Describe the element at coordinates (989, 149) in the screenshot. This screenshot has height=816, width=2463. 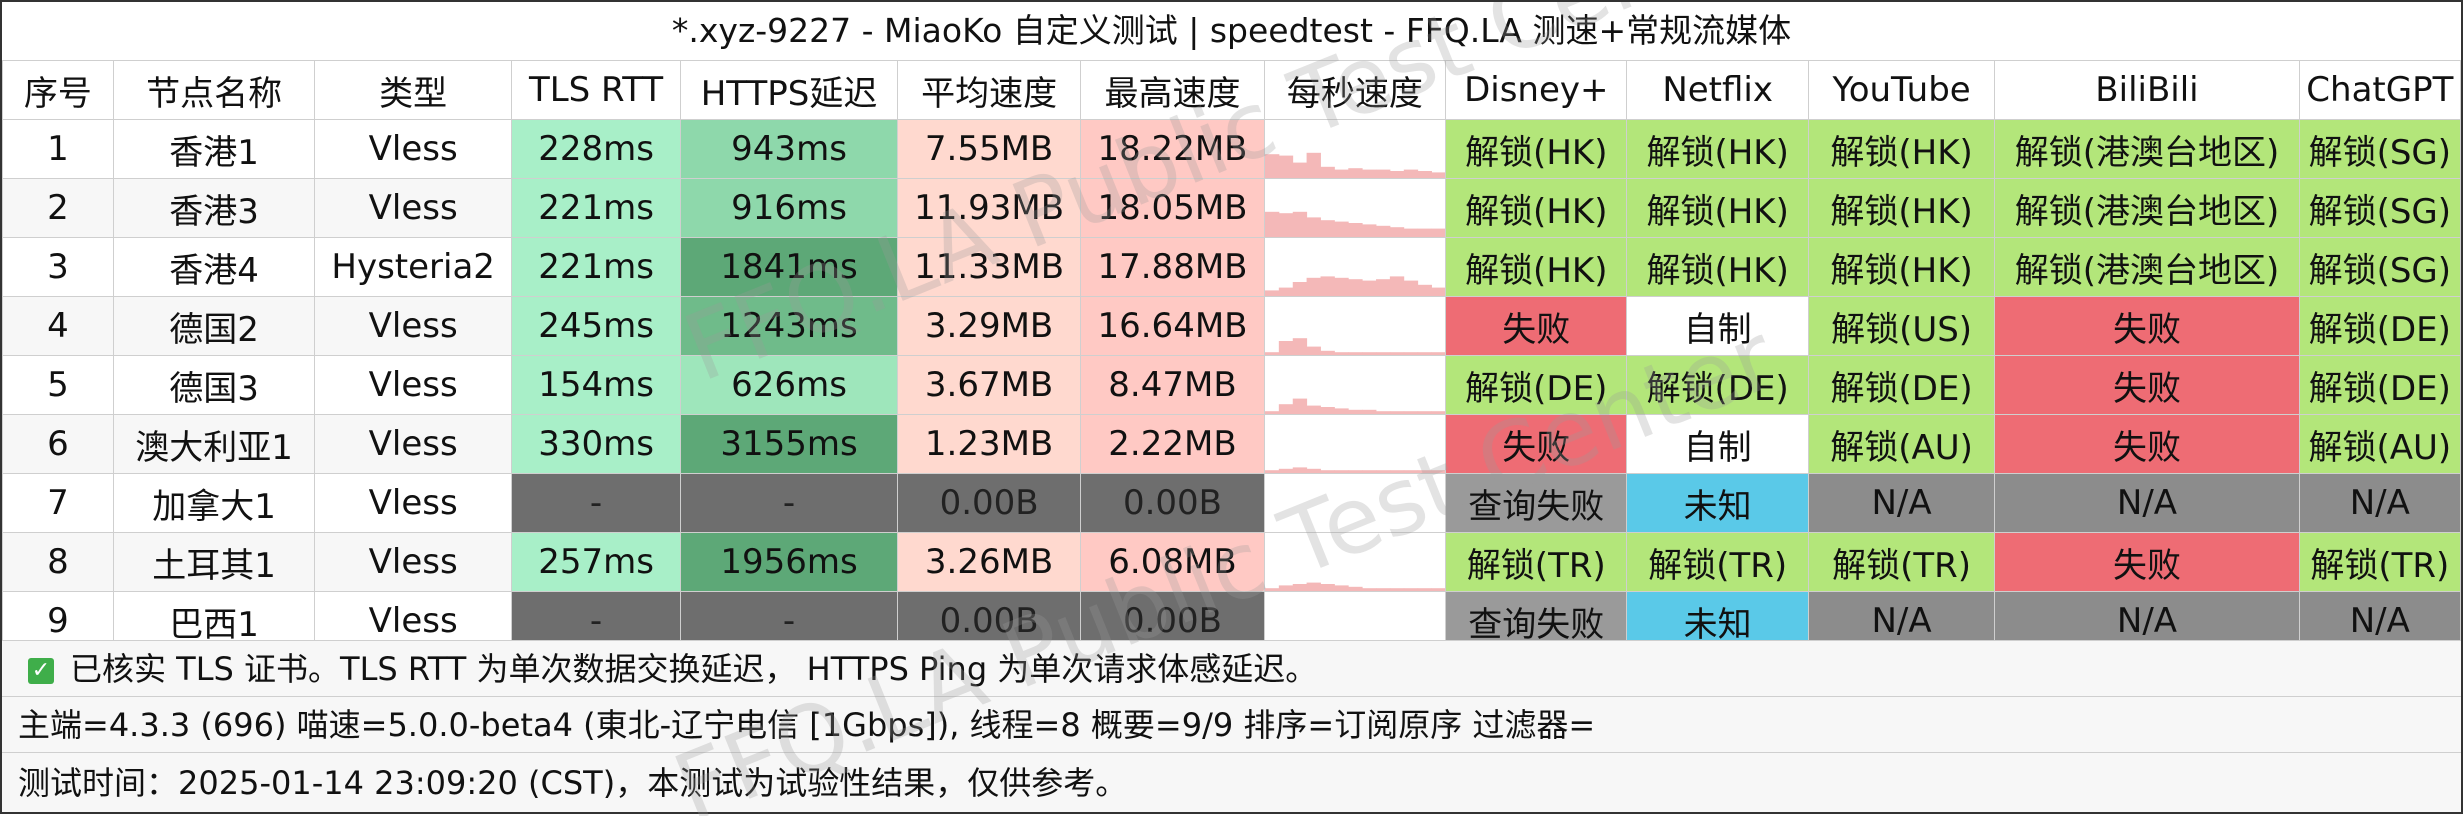
I see `cell-avg-speed: 7.55MB` at that location.